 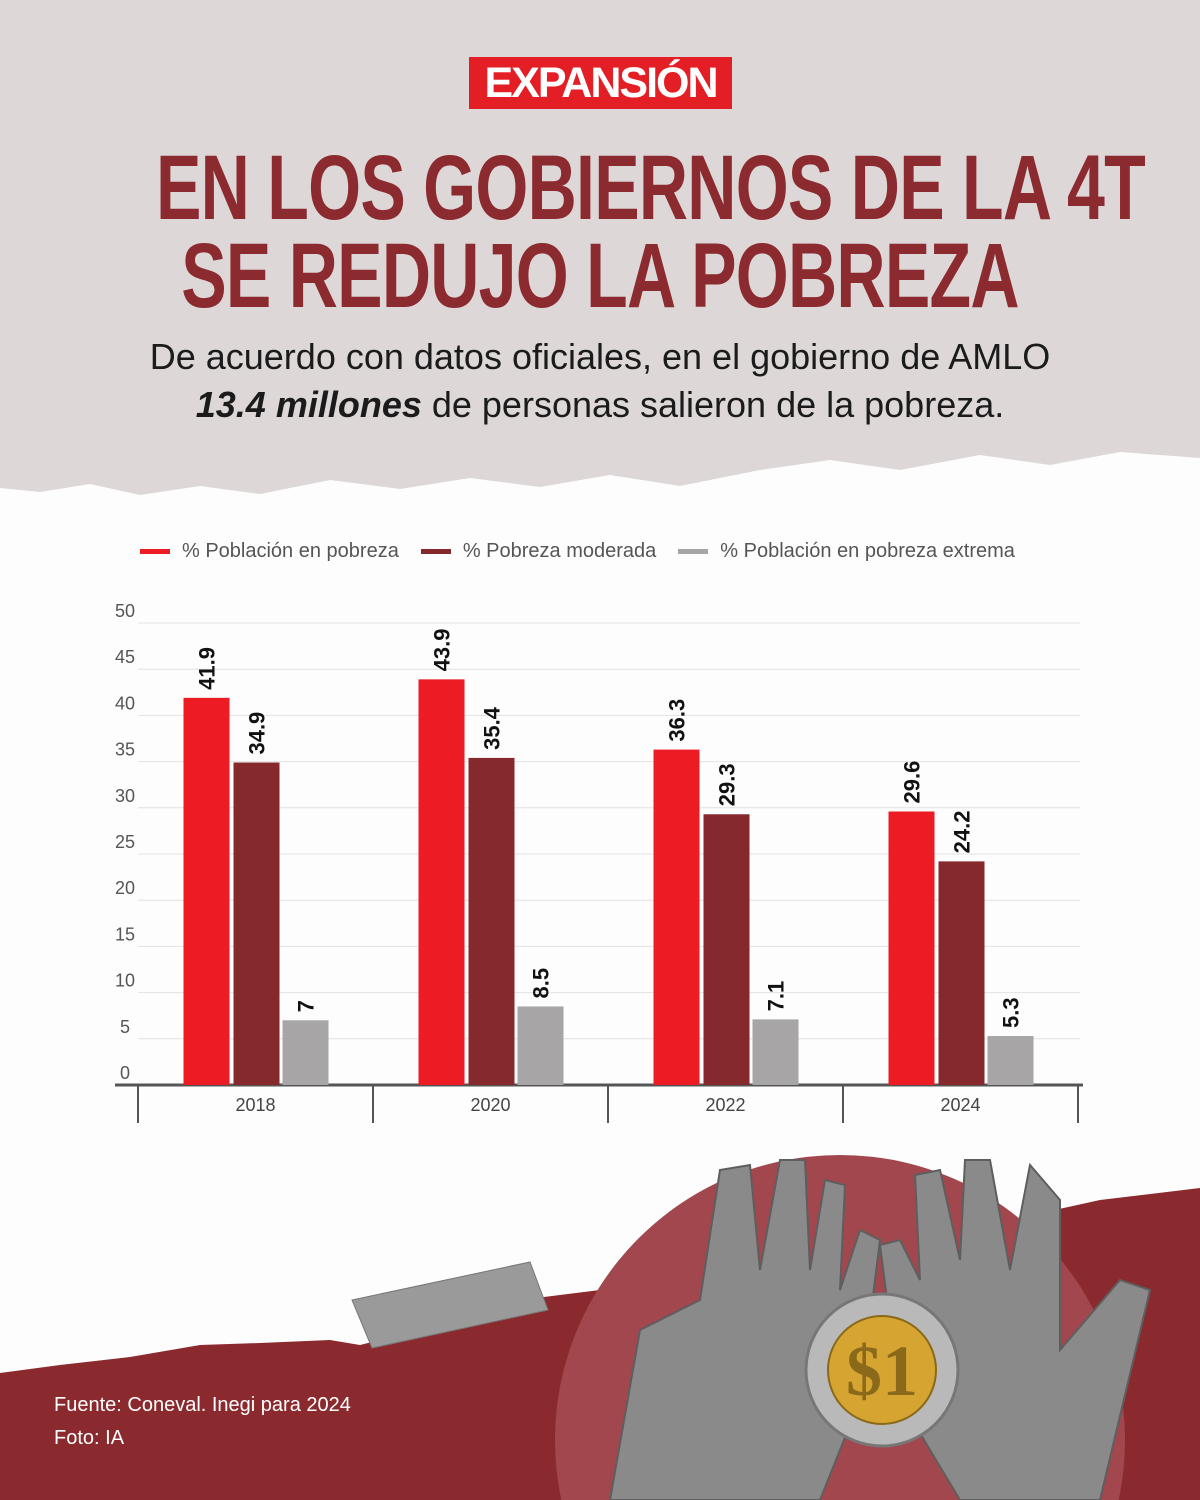 What do you see at coordinates (125, 750) in the screenshot?
I see `y-tick-label: 35` at bounding box center [125, 750].